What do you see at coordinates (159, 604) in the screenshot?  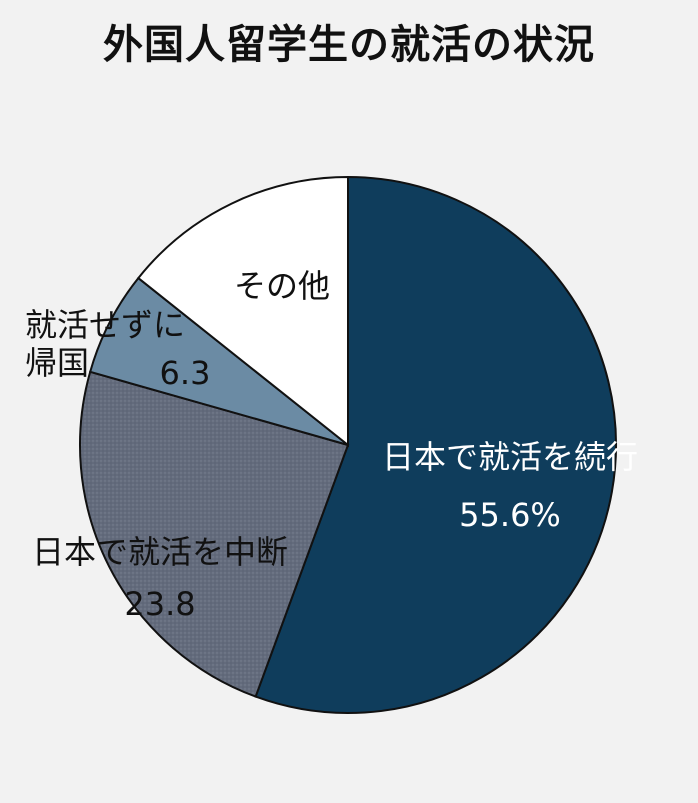 I see `slice-value-label: 23.8` at bounding box center [159, 604].